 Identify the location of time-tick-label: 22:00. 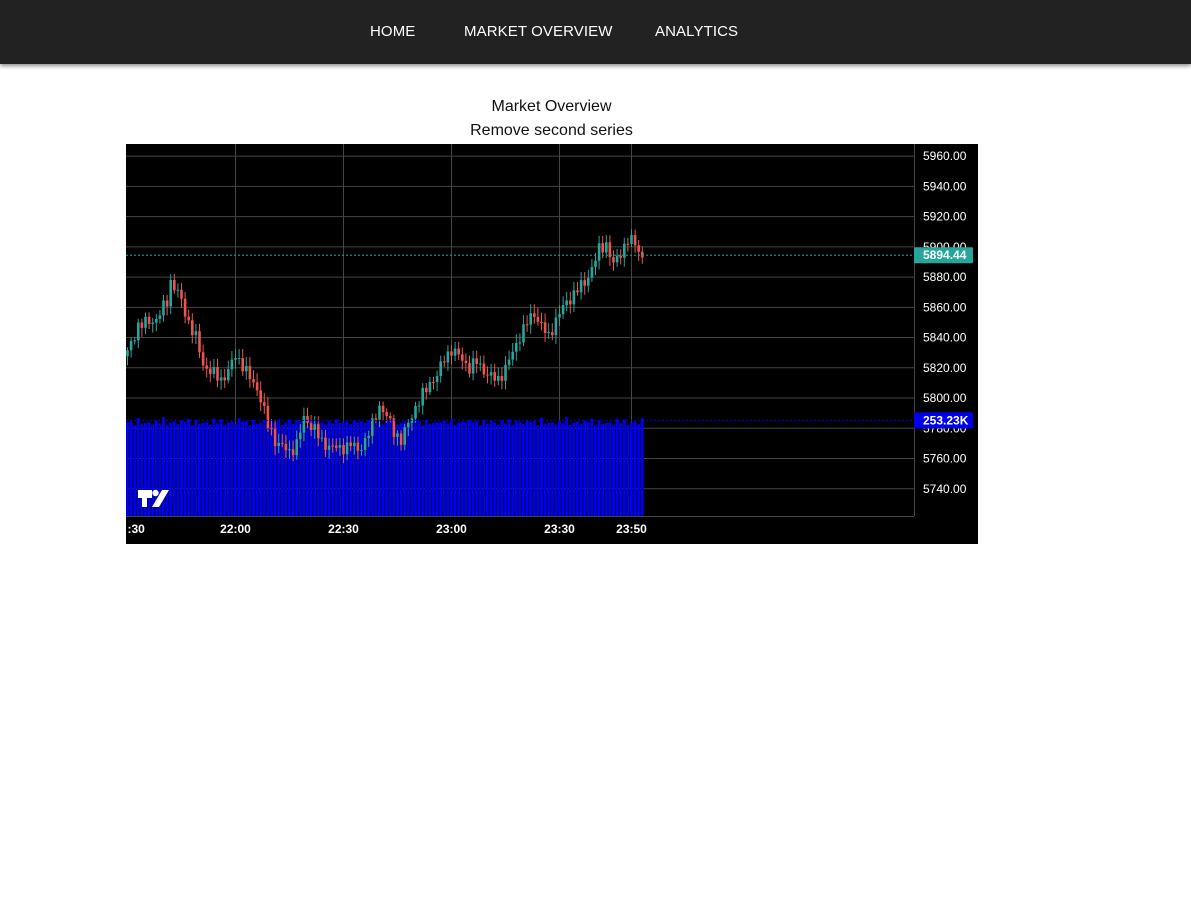
(235, 529).